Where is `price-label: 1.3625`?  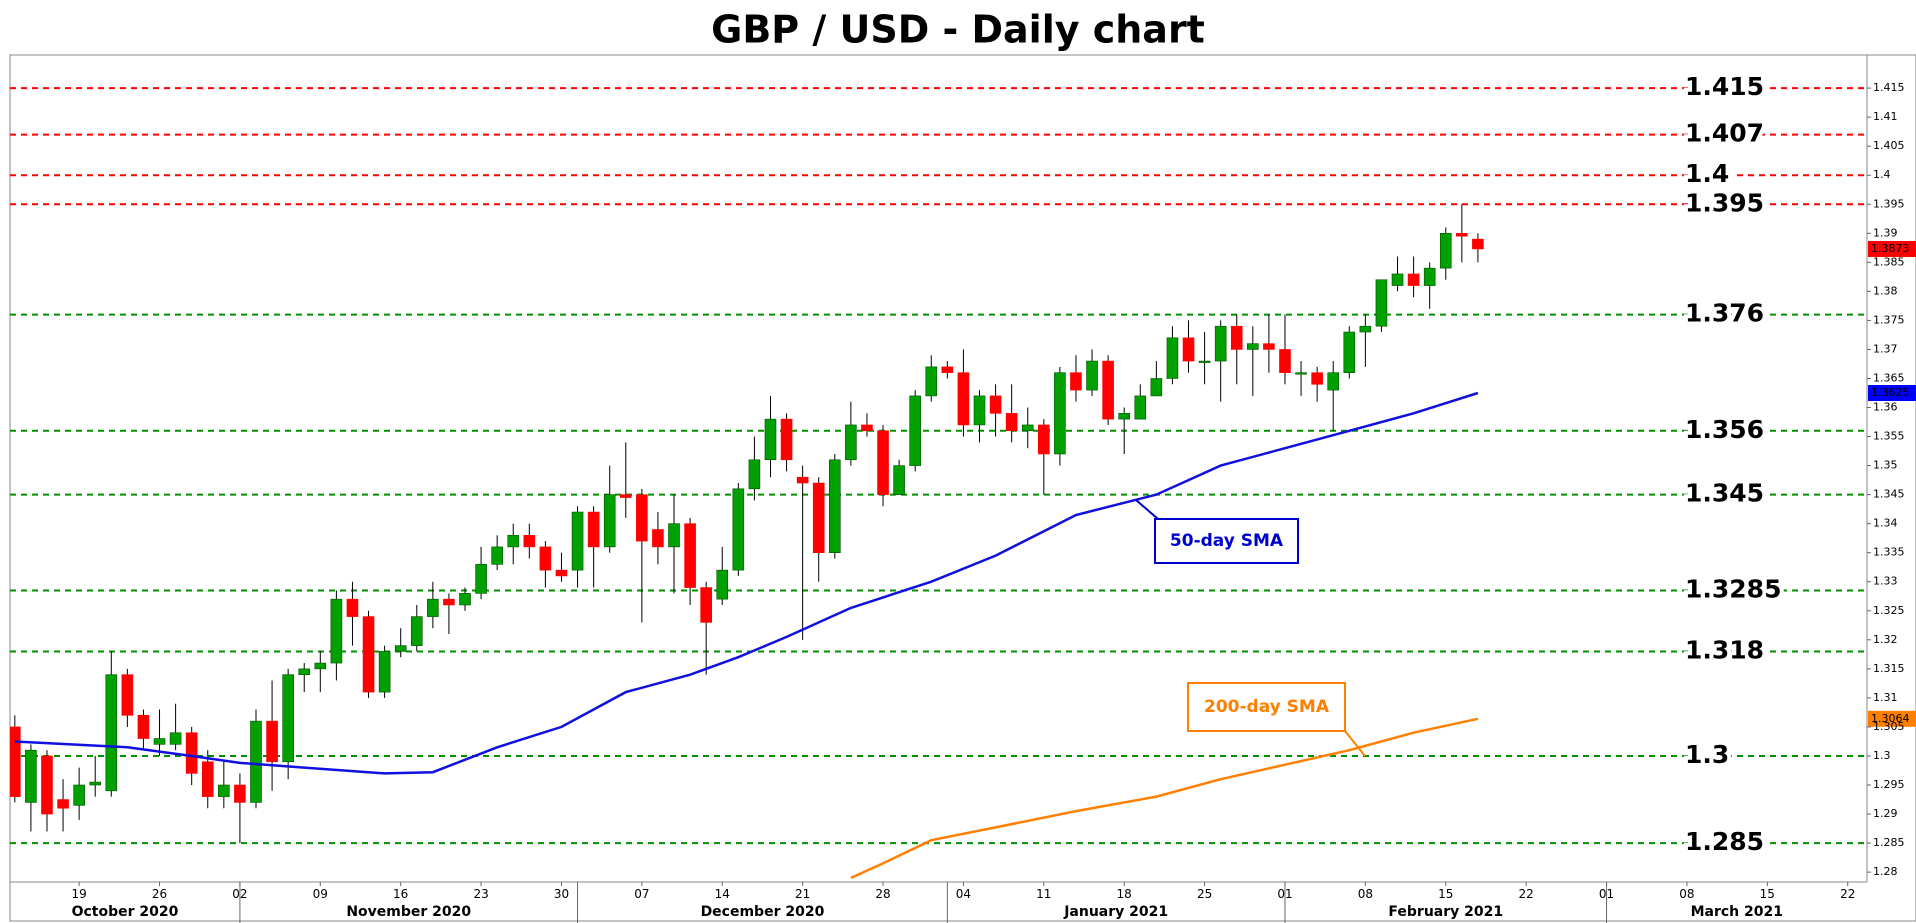 price-label: 1.3625 is located at coordinates (1890, 392).